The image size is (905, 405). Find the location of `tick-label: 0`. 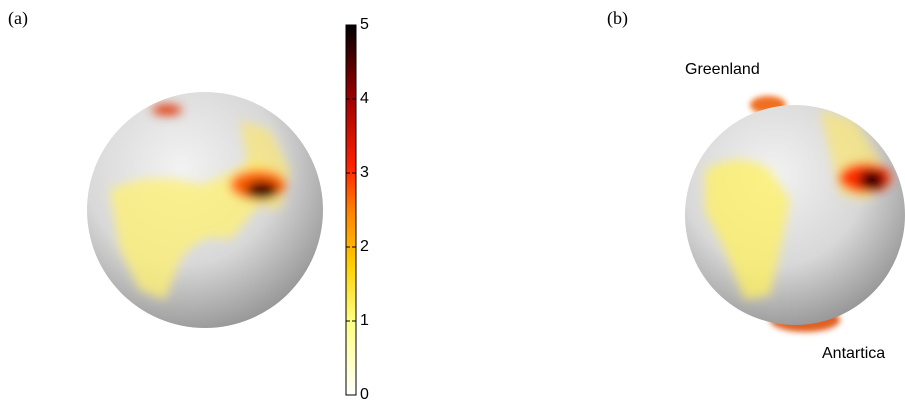

tick-label: 0 is located at coordinates (364, 394).